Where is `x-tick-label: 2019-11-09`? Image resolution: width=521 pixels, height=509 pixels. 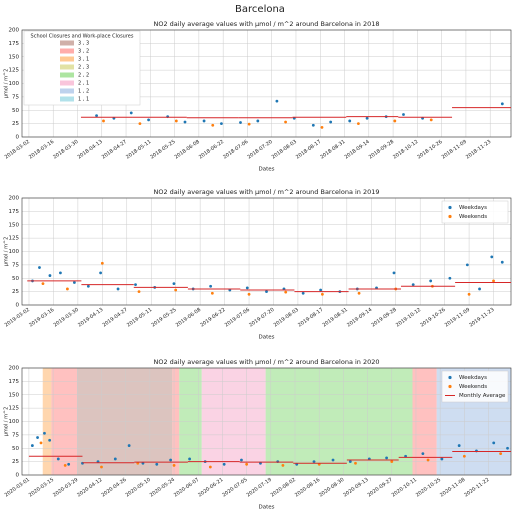
x-tick-label: 2019-11-09 is located at coordinates (457, 318).